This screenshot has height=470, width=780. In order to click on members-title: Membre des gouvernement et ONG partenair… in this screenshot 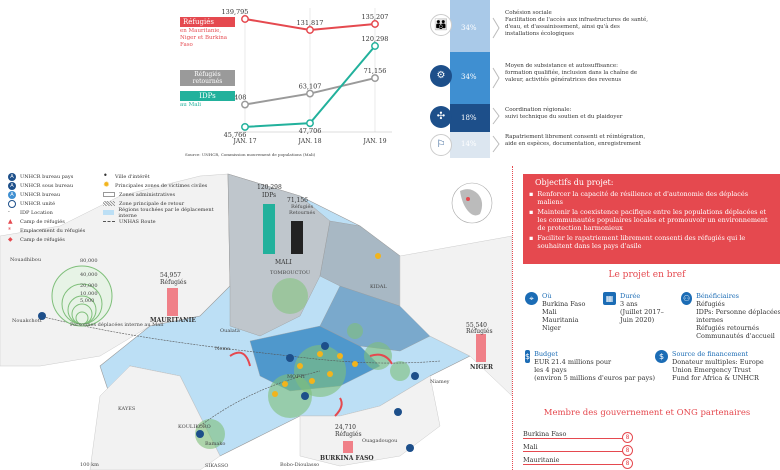, I will do `click(647, 413)`.